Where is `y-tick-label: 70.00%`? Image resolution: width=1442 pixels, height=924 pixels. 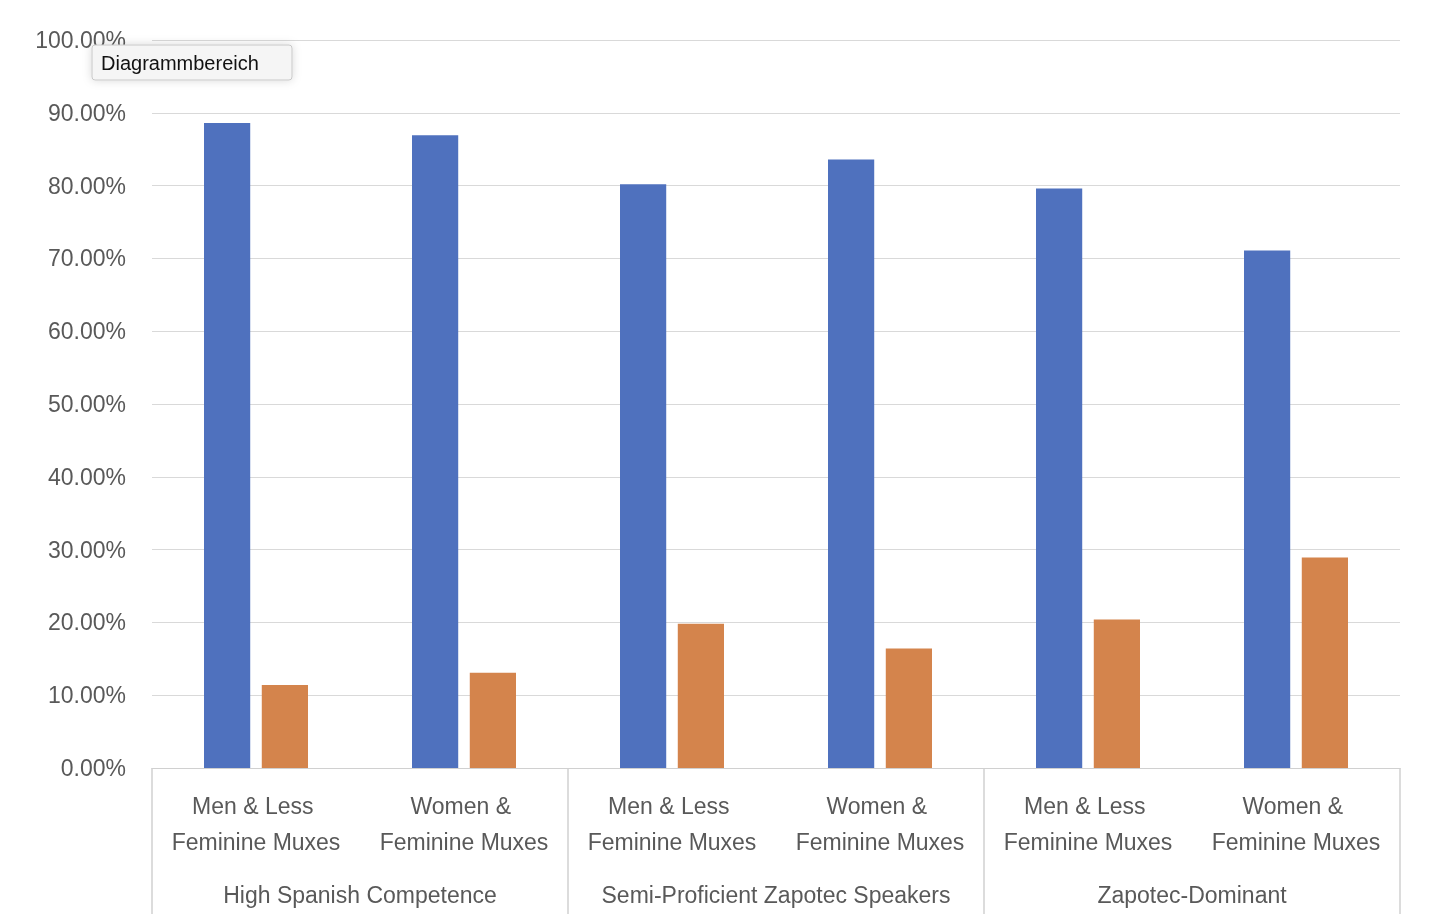 y-tick-label: 70.00% is located at coordinates (86, 258).